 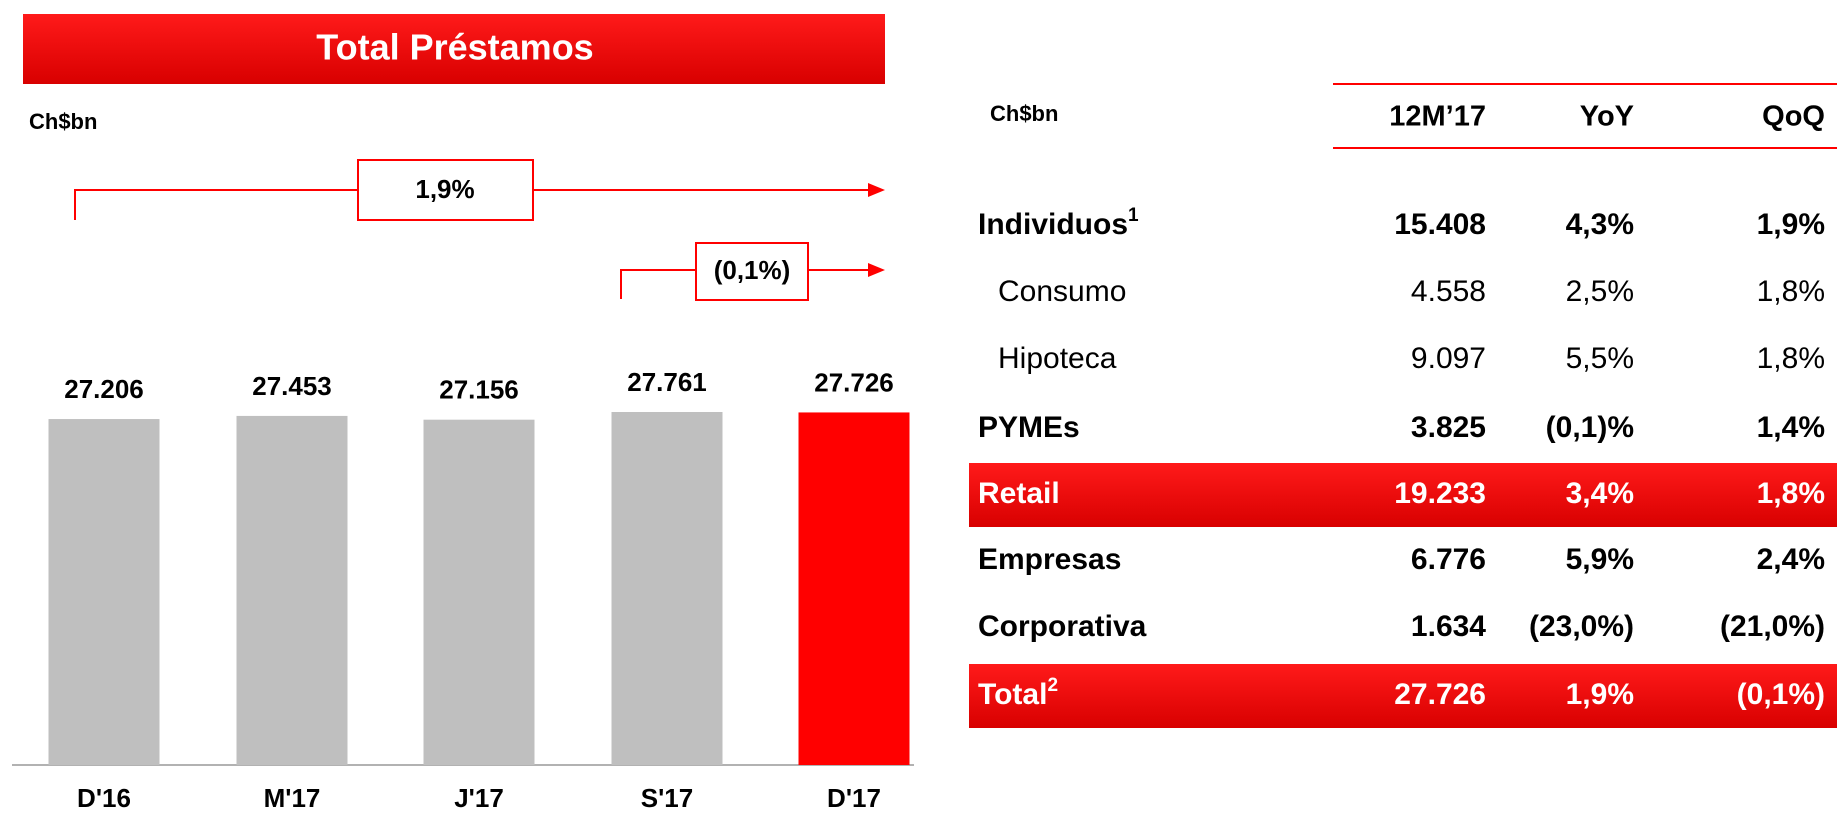 What do you see at coordinates (1437, 117) in the screenshot?
I see `table-header: 12M’17` at bounding box center [1437, 117].